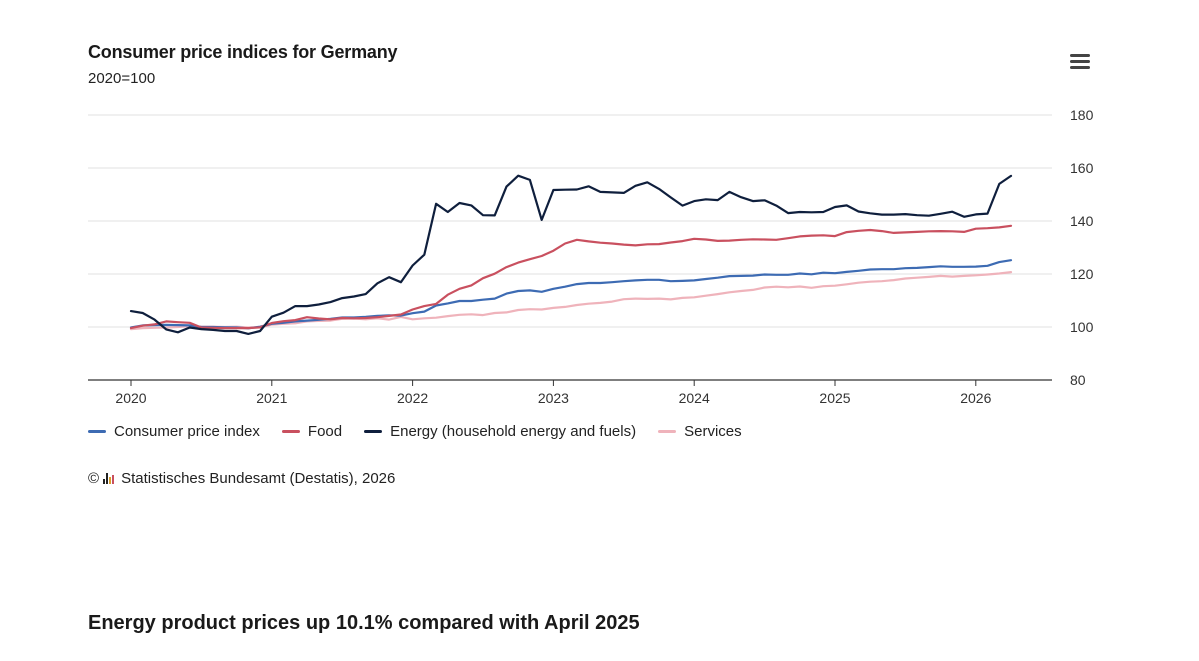 The width and height of the screenshot is (1199, 661). What do you see at coordinates (513, 431) in the screenshot?
I see `legend-label: Energy (household energy and fuels)` at bounding box center [513, 431].